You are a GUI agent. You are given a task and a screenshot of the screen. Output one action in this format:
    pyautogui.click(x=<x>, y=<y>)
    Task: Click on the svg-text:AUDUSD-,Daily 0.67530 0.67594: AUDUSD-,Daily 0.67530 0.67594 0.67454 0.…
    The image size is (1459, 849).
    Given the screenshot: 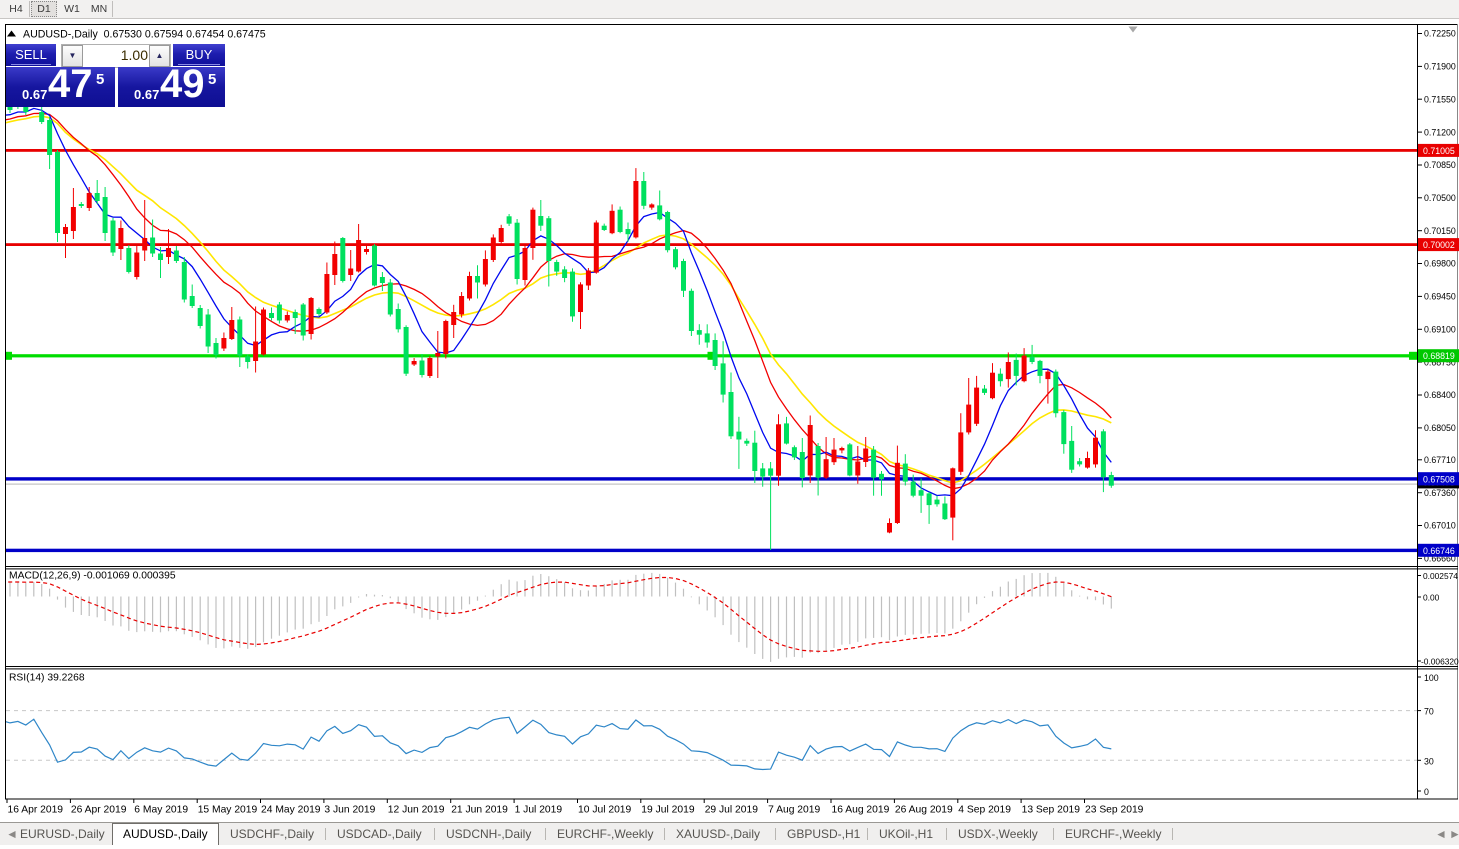 What is the action you would take?
    pyautogui.click(x=144, y=35)
    